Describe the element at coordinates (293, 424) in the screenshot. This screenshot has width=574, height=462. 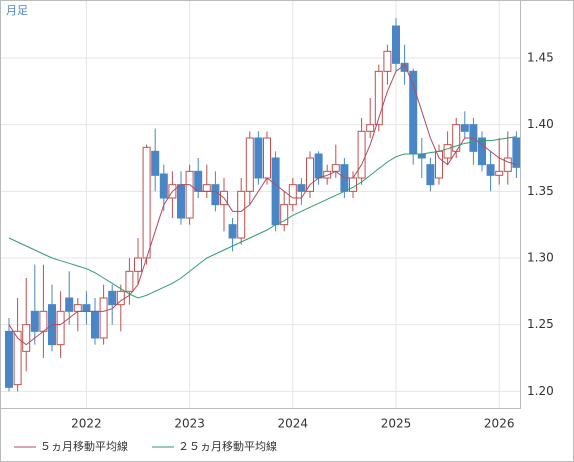
I see `x-tick-label: 2024` at that location.